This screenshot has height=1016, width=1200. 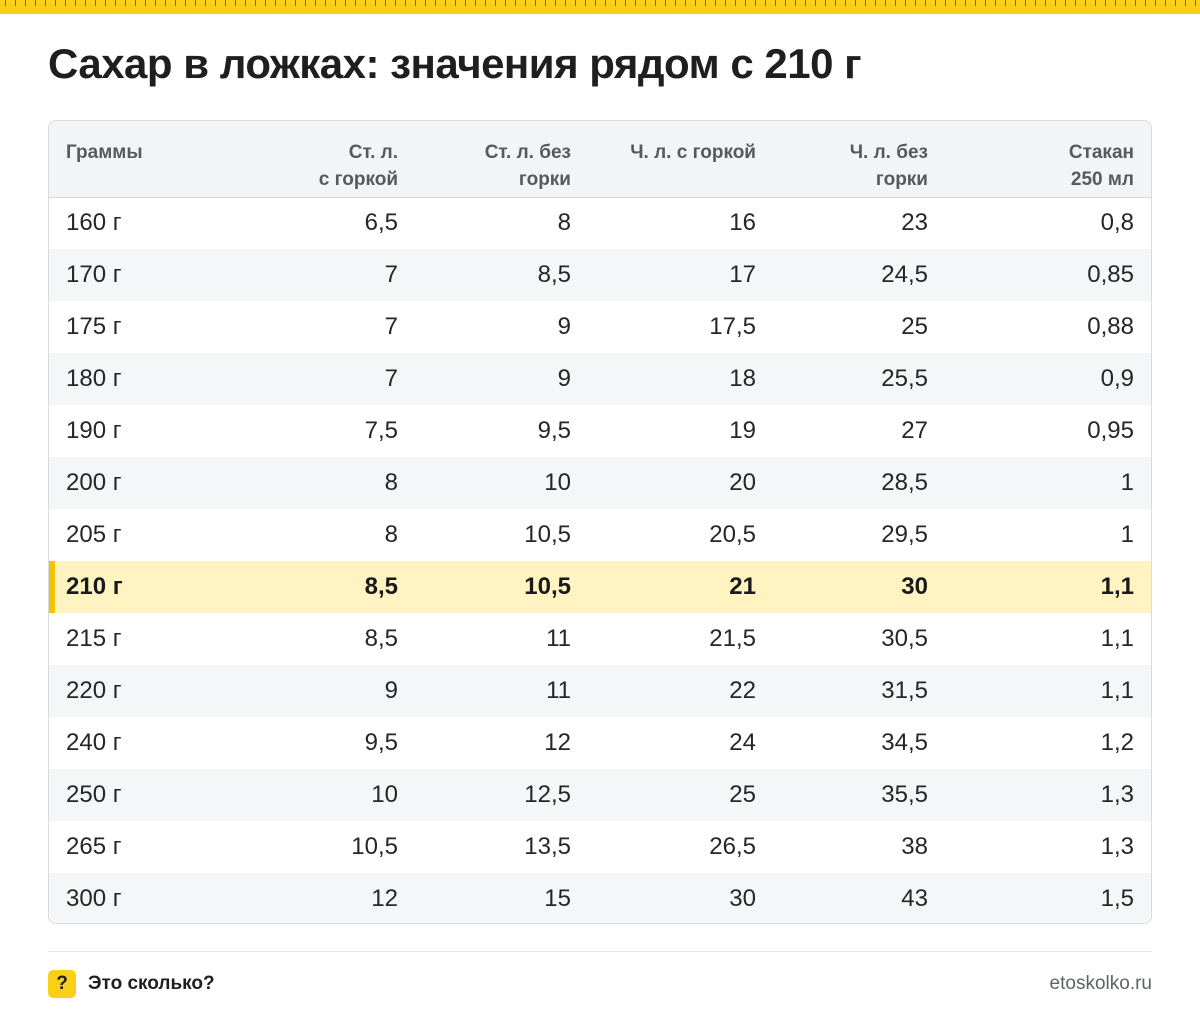 What do you see at coordinates (1117, 742) in the screenshot?
I see `value-cell: 1,2` at bounding box center [1117, 742].